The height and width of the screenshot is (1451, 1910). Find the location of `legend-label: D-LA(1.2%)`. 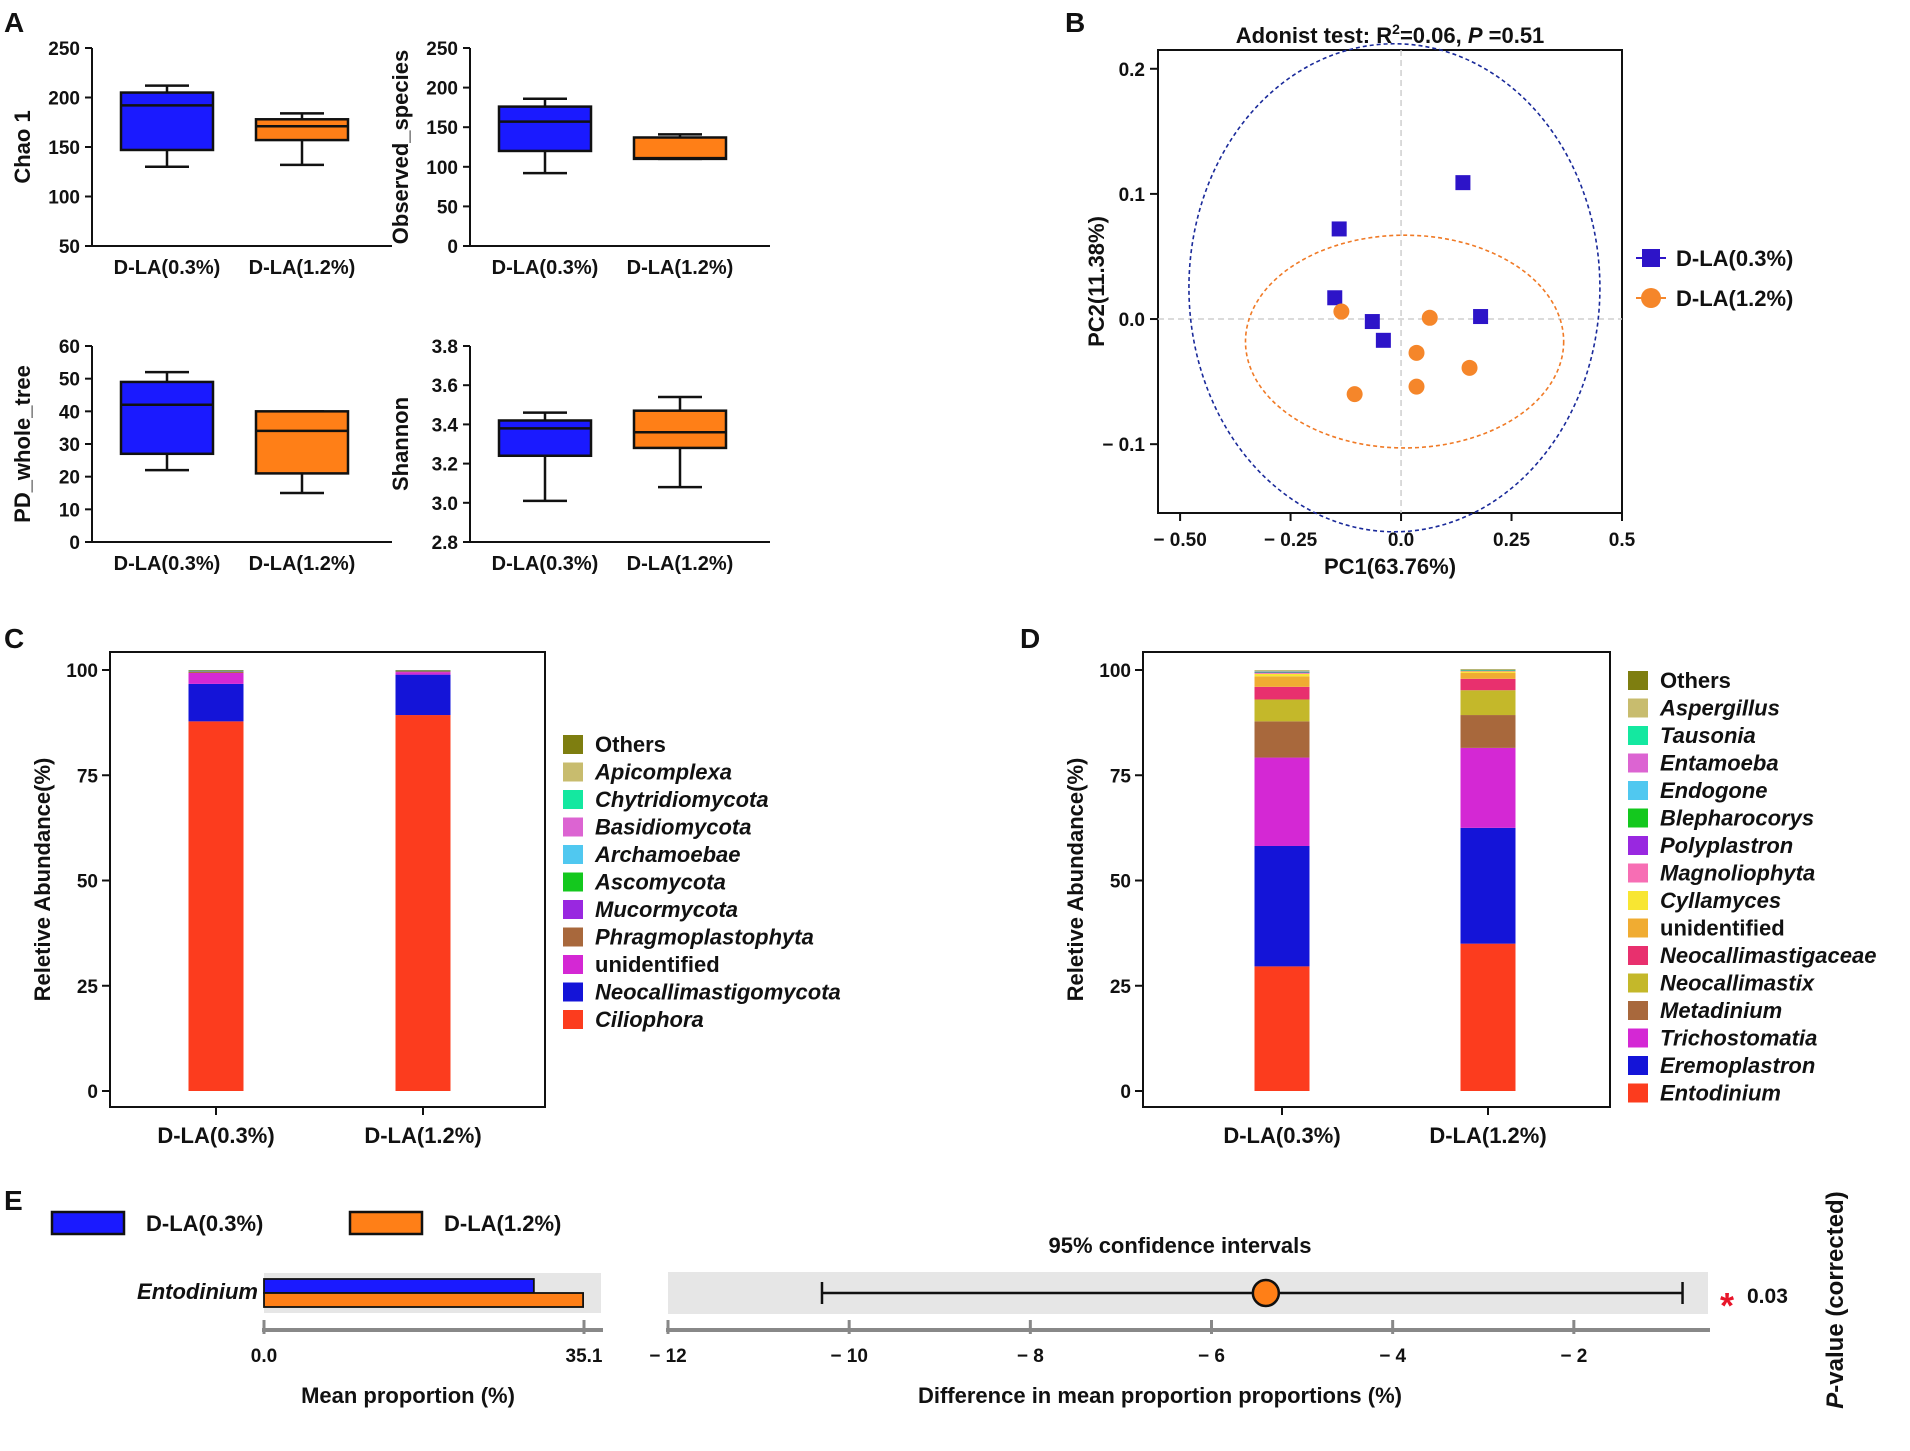

legend-label: D-LA(1.2%) is located at coordinates (1734, 298).